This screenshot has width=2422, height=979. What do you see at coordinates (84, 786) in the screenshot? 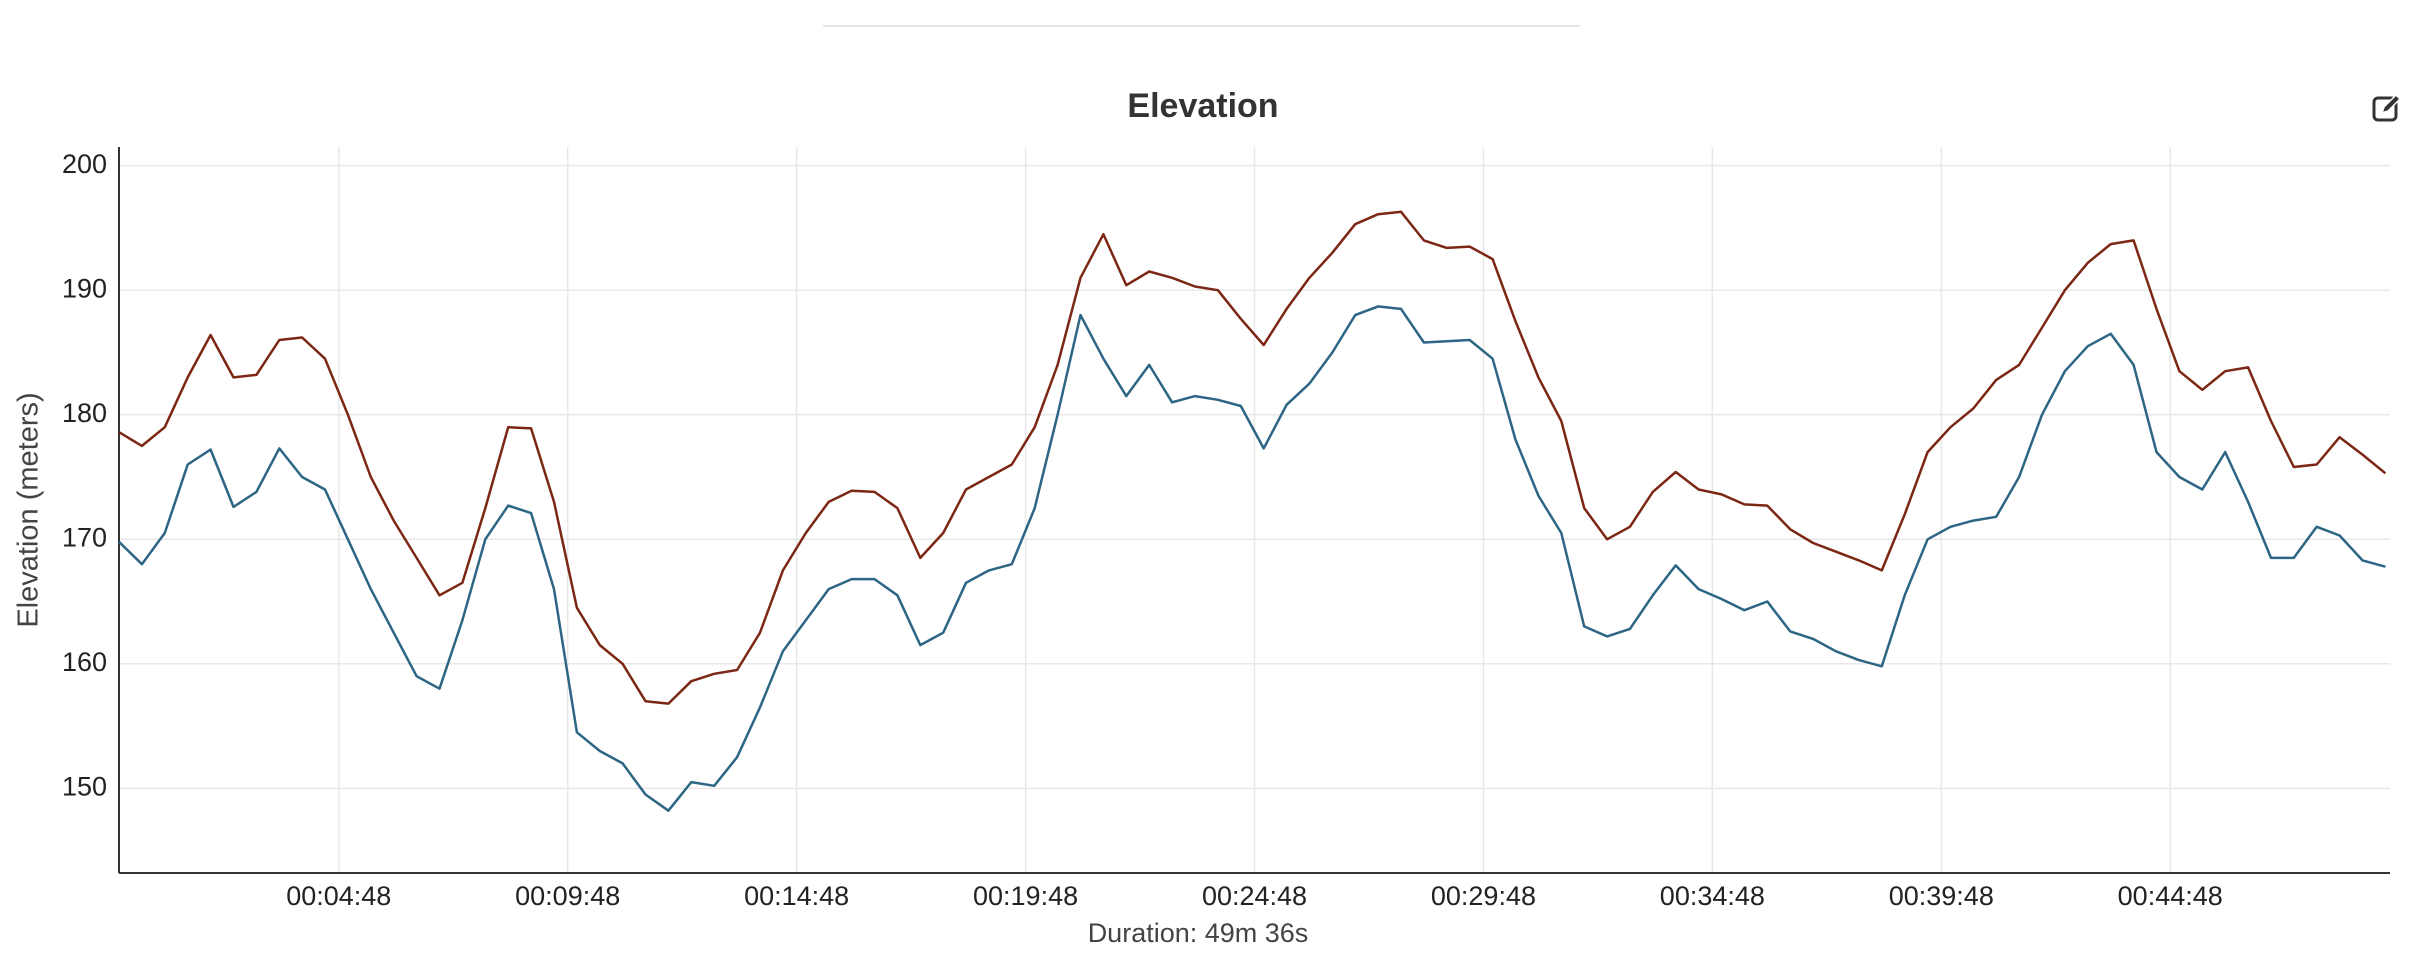
I see `y-tick-label: 150` at bounding box center [84, 786].